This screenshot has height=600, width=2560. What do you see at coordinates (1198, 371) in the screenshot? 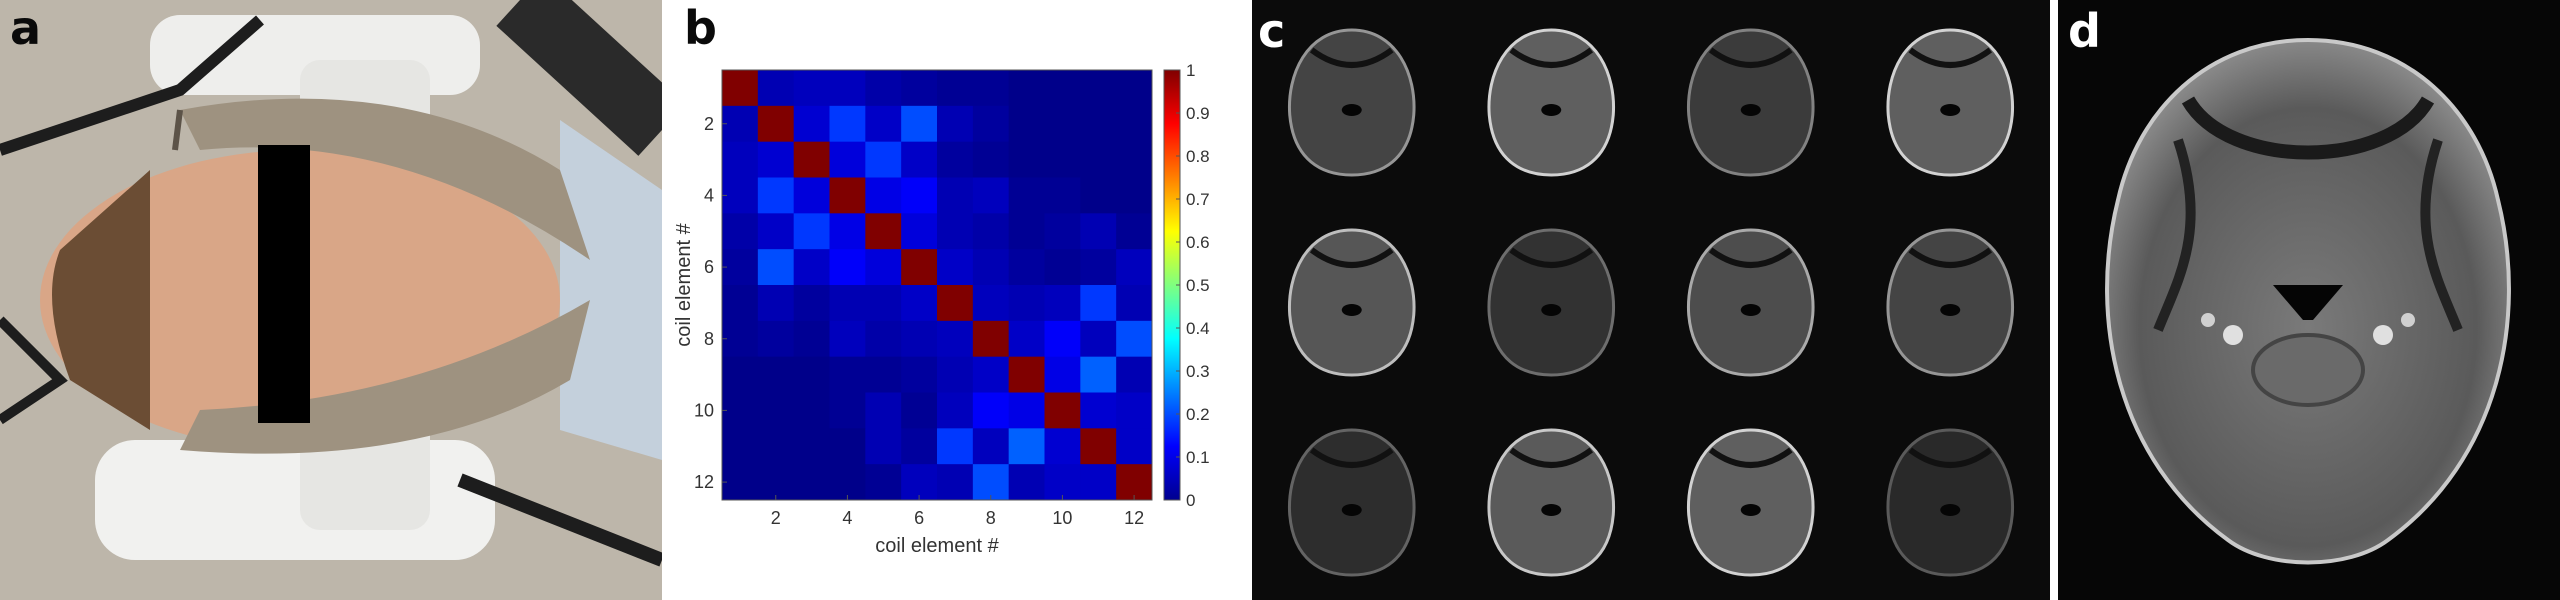
I see `colorbar-tick-label: 0.3` at bounding box center [1198, 371].